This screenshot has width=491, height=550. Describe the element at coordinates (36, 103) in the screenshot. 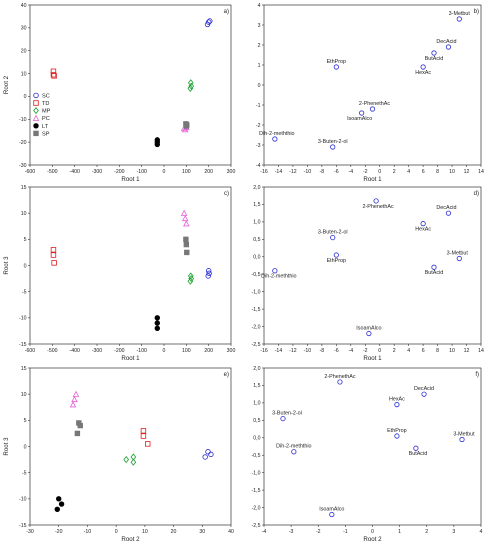

I see `legend-marker-TD` at that location.